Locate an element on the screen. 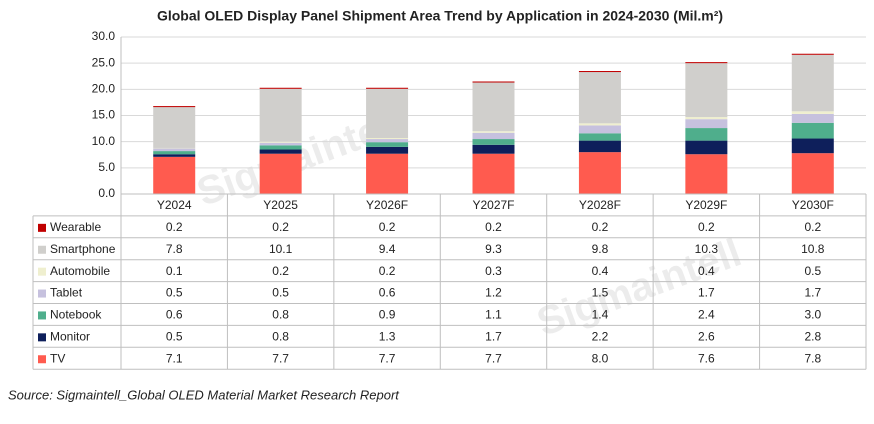 The image size is (874, 424). y-tick-label: 0.0 is located at coordinates (106, 193).